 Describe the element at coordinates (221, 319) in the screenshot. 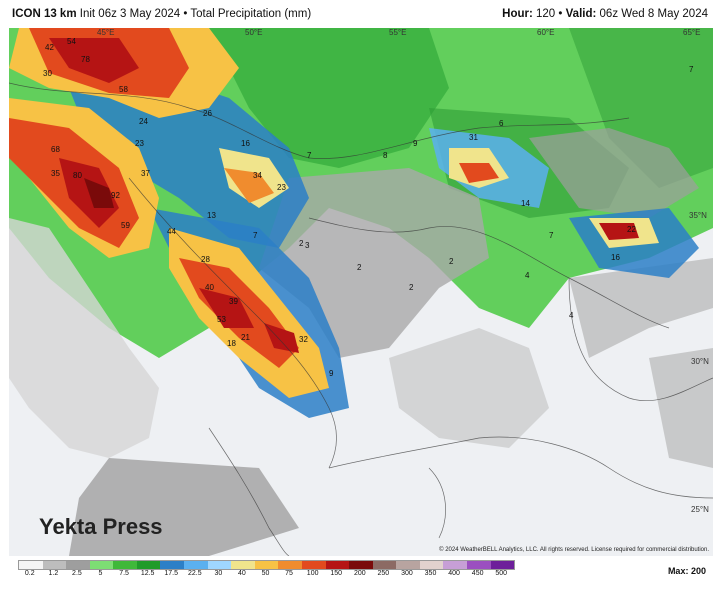

I see `precip-value-label: 53` at that location.